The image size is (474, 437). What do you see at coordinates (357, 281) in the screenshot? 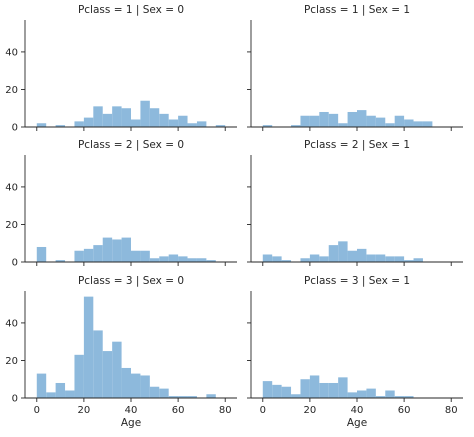
I see `panel-title: Pclass = 3 | Sex = 1` at bounding box center [357, 281].